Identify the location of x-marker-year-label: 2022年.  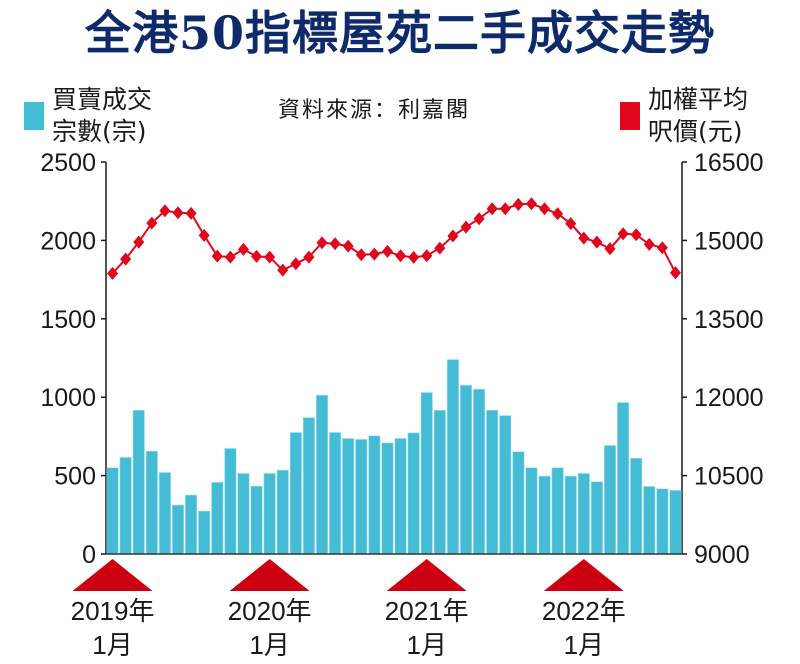
(584, 611).